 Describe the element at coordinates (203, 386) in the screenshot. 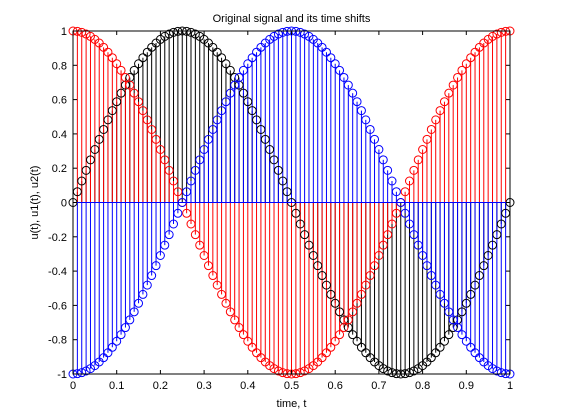

I see `x-tick-label: 0.3` at that location.